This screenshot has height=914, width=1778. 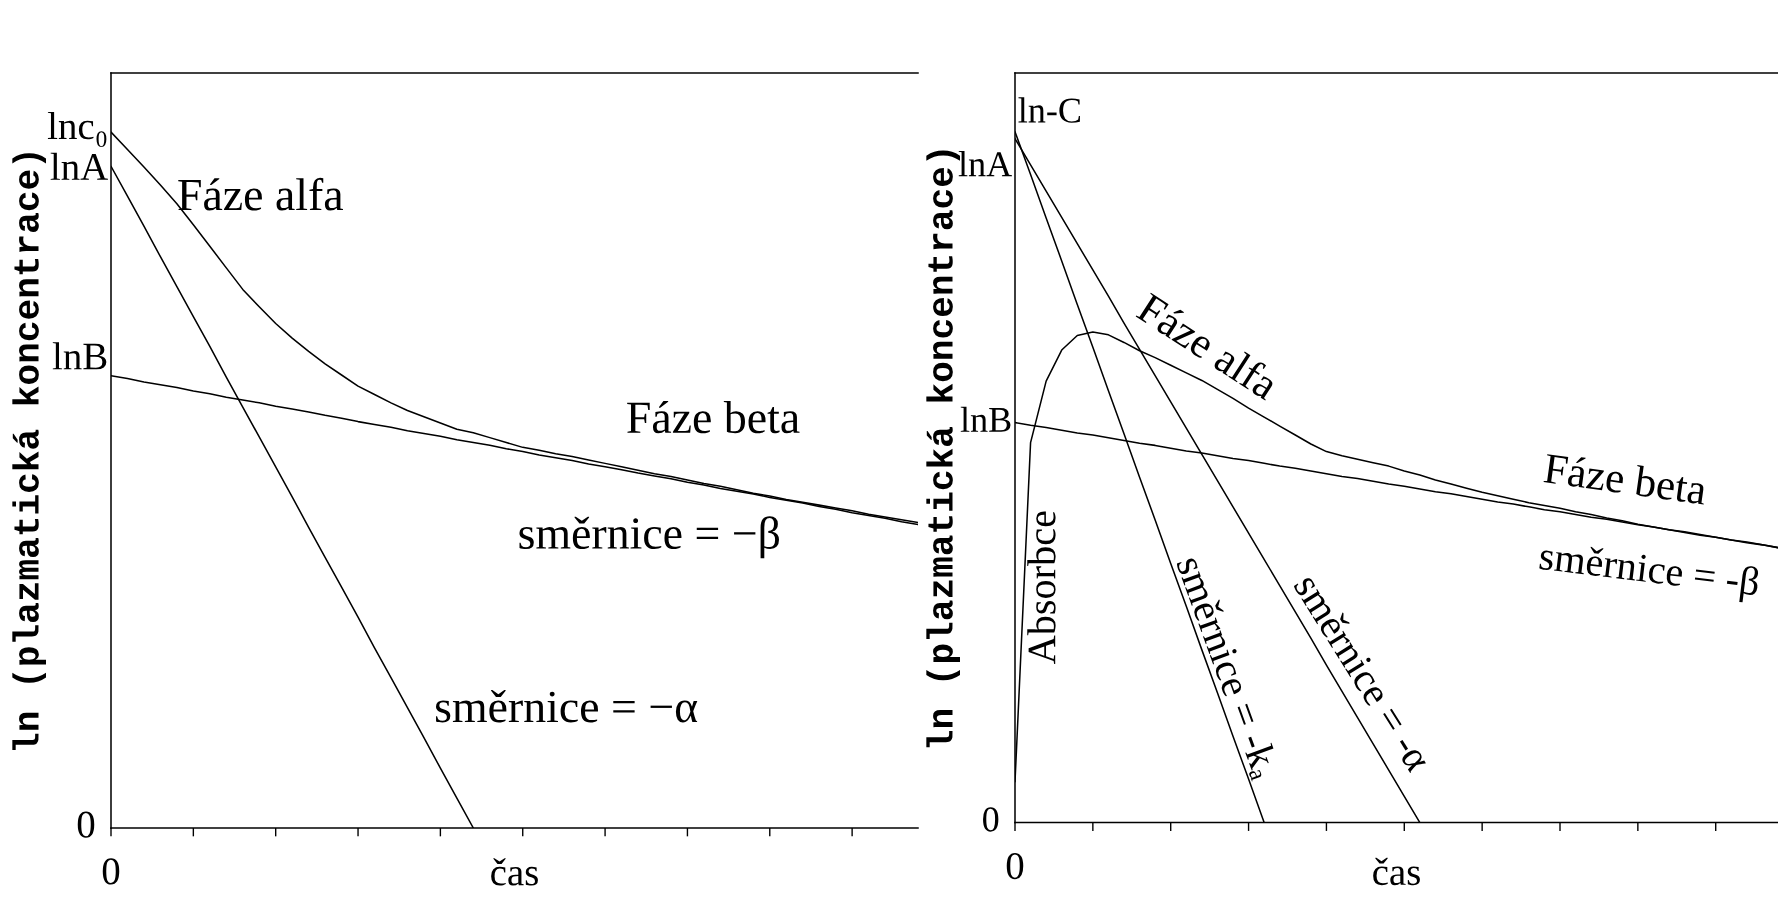 I want to click on text: lnc₀, so click(x=77, y=129).